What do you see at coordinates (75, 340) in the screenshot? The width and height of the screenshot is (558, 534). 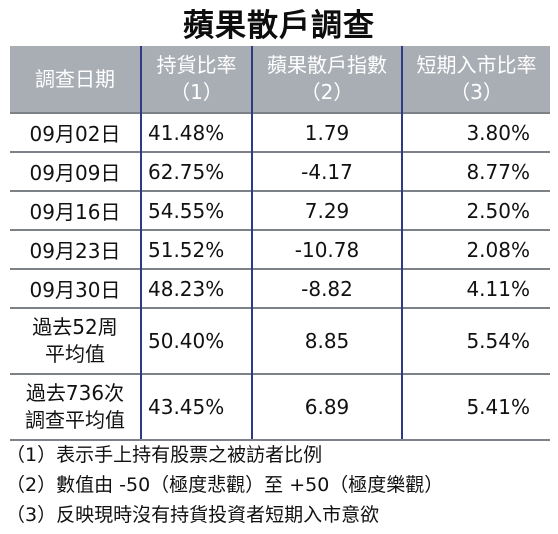 I see `cell-52-week-label: 過去52周 平均值` at bounding box center [75, 340].